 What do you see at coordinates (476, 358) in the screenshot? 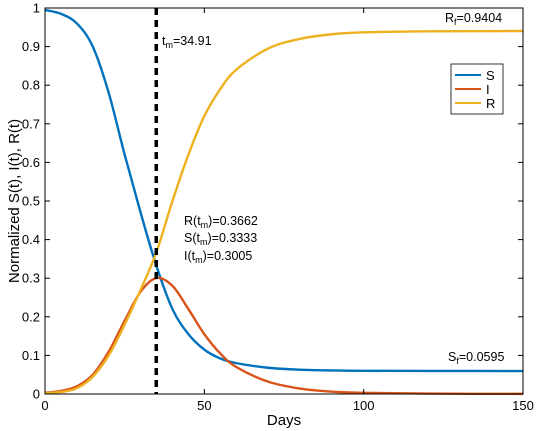
I see `sf-annotation: Sf=0.0595` at bounding box center [476, 358].